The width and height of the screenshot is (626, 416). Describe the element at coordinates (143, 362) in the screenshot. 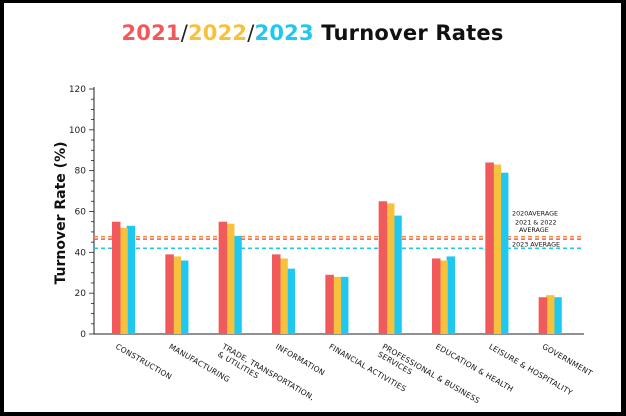

I see `category-label: CONSTRUCTION` at that location.